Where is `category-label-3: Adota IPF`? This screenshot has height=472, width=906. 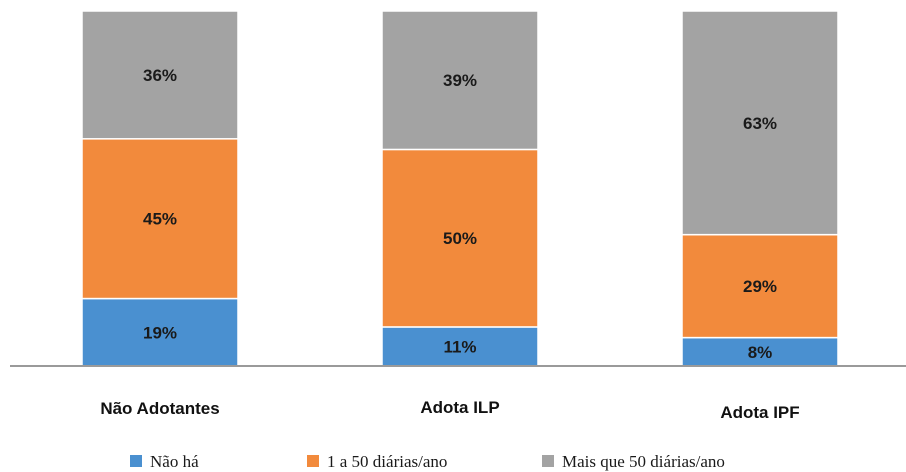
category-label-3: Adota IPF is located at coordinates (759, 412).